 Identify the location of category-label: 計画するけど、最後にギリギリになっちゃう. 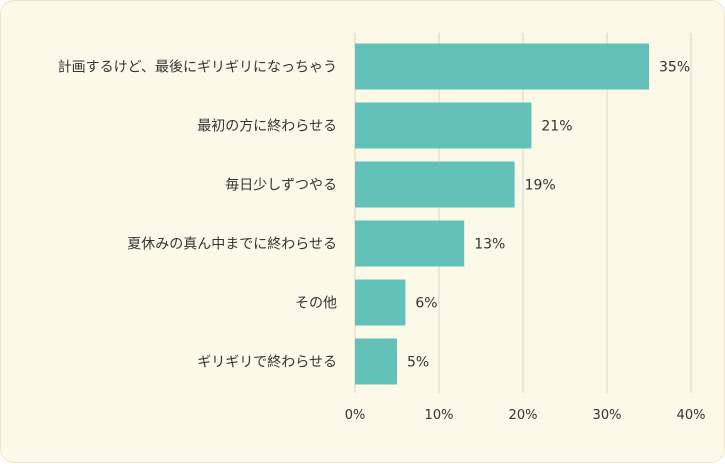
(197, 68).